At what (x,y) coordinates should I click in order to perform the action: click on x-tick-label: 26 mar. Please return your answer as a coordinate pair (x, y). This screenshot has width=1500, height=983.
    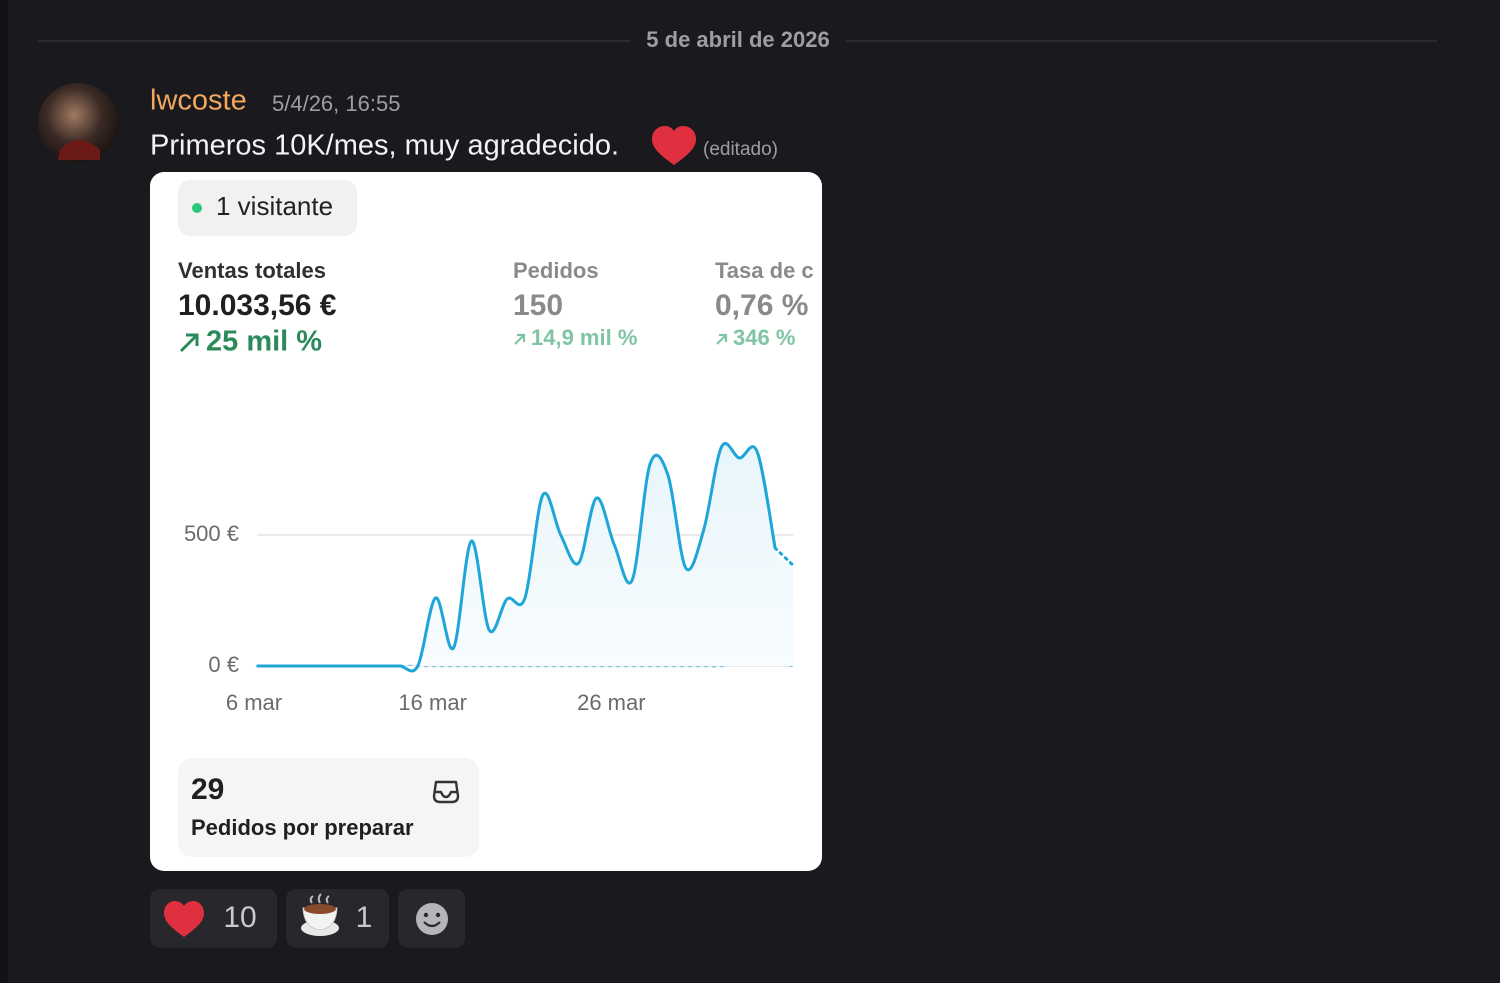
    Looking at the image, I should click on (611, 702).